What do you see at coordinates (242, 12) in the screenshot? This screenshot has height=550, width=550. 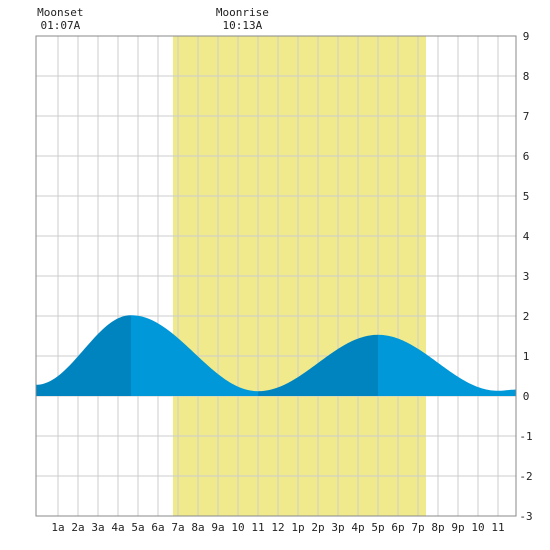 I see `moon-event-label: Moonrise` at bounding box center [242, 12].